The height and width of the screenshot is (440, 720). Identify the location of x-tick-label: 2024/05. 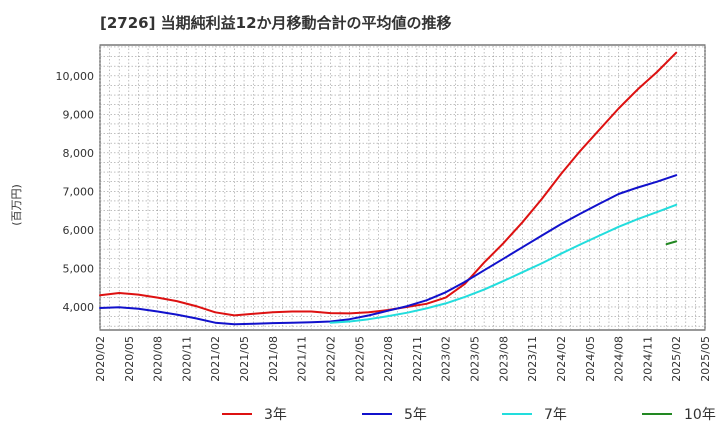
(590, 359).